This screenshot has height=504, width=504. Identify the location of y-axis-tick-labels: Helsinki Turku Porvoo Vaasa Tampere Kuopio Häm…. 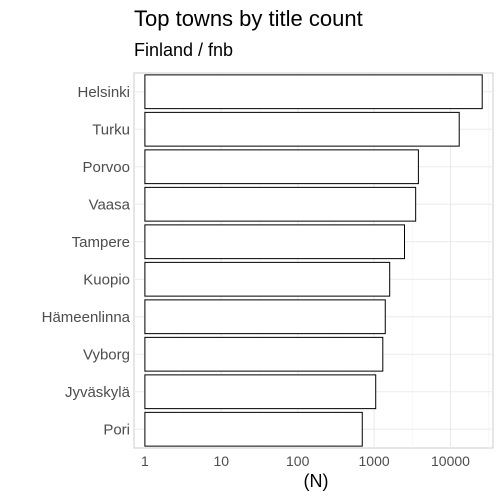
(86, 261).